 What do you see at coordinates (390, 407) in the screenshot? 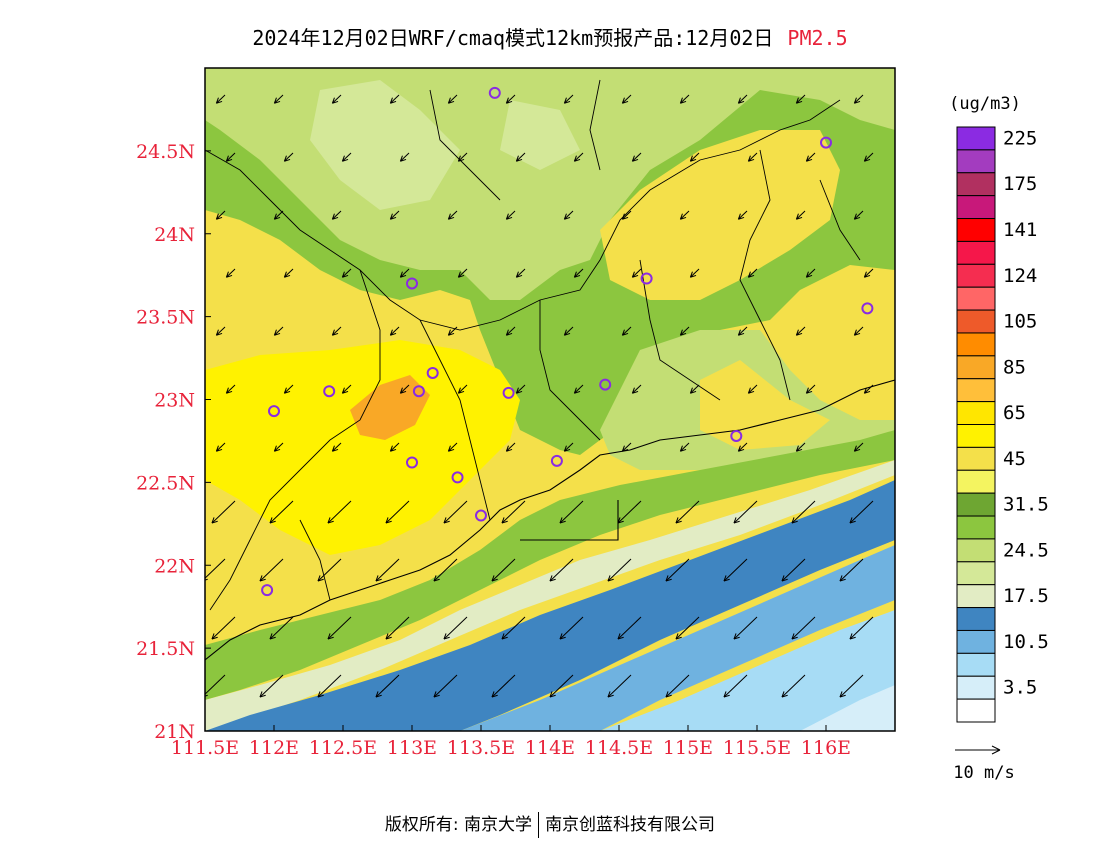
I see `field-band-core-orange` at bounding box center [390, 407].